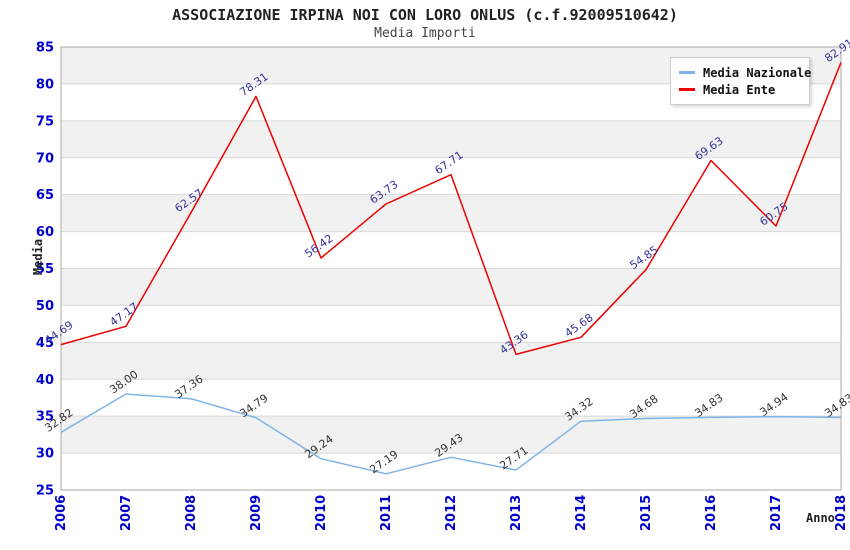 The width and height of the screenshot is (850, 550). I want to click on y-axis-title: Media, so click(38, 257).